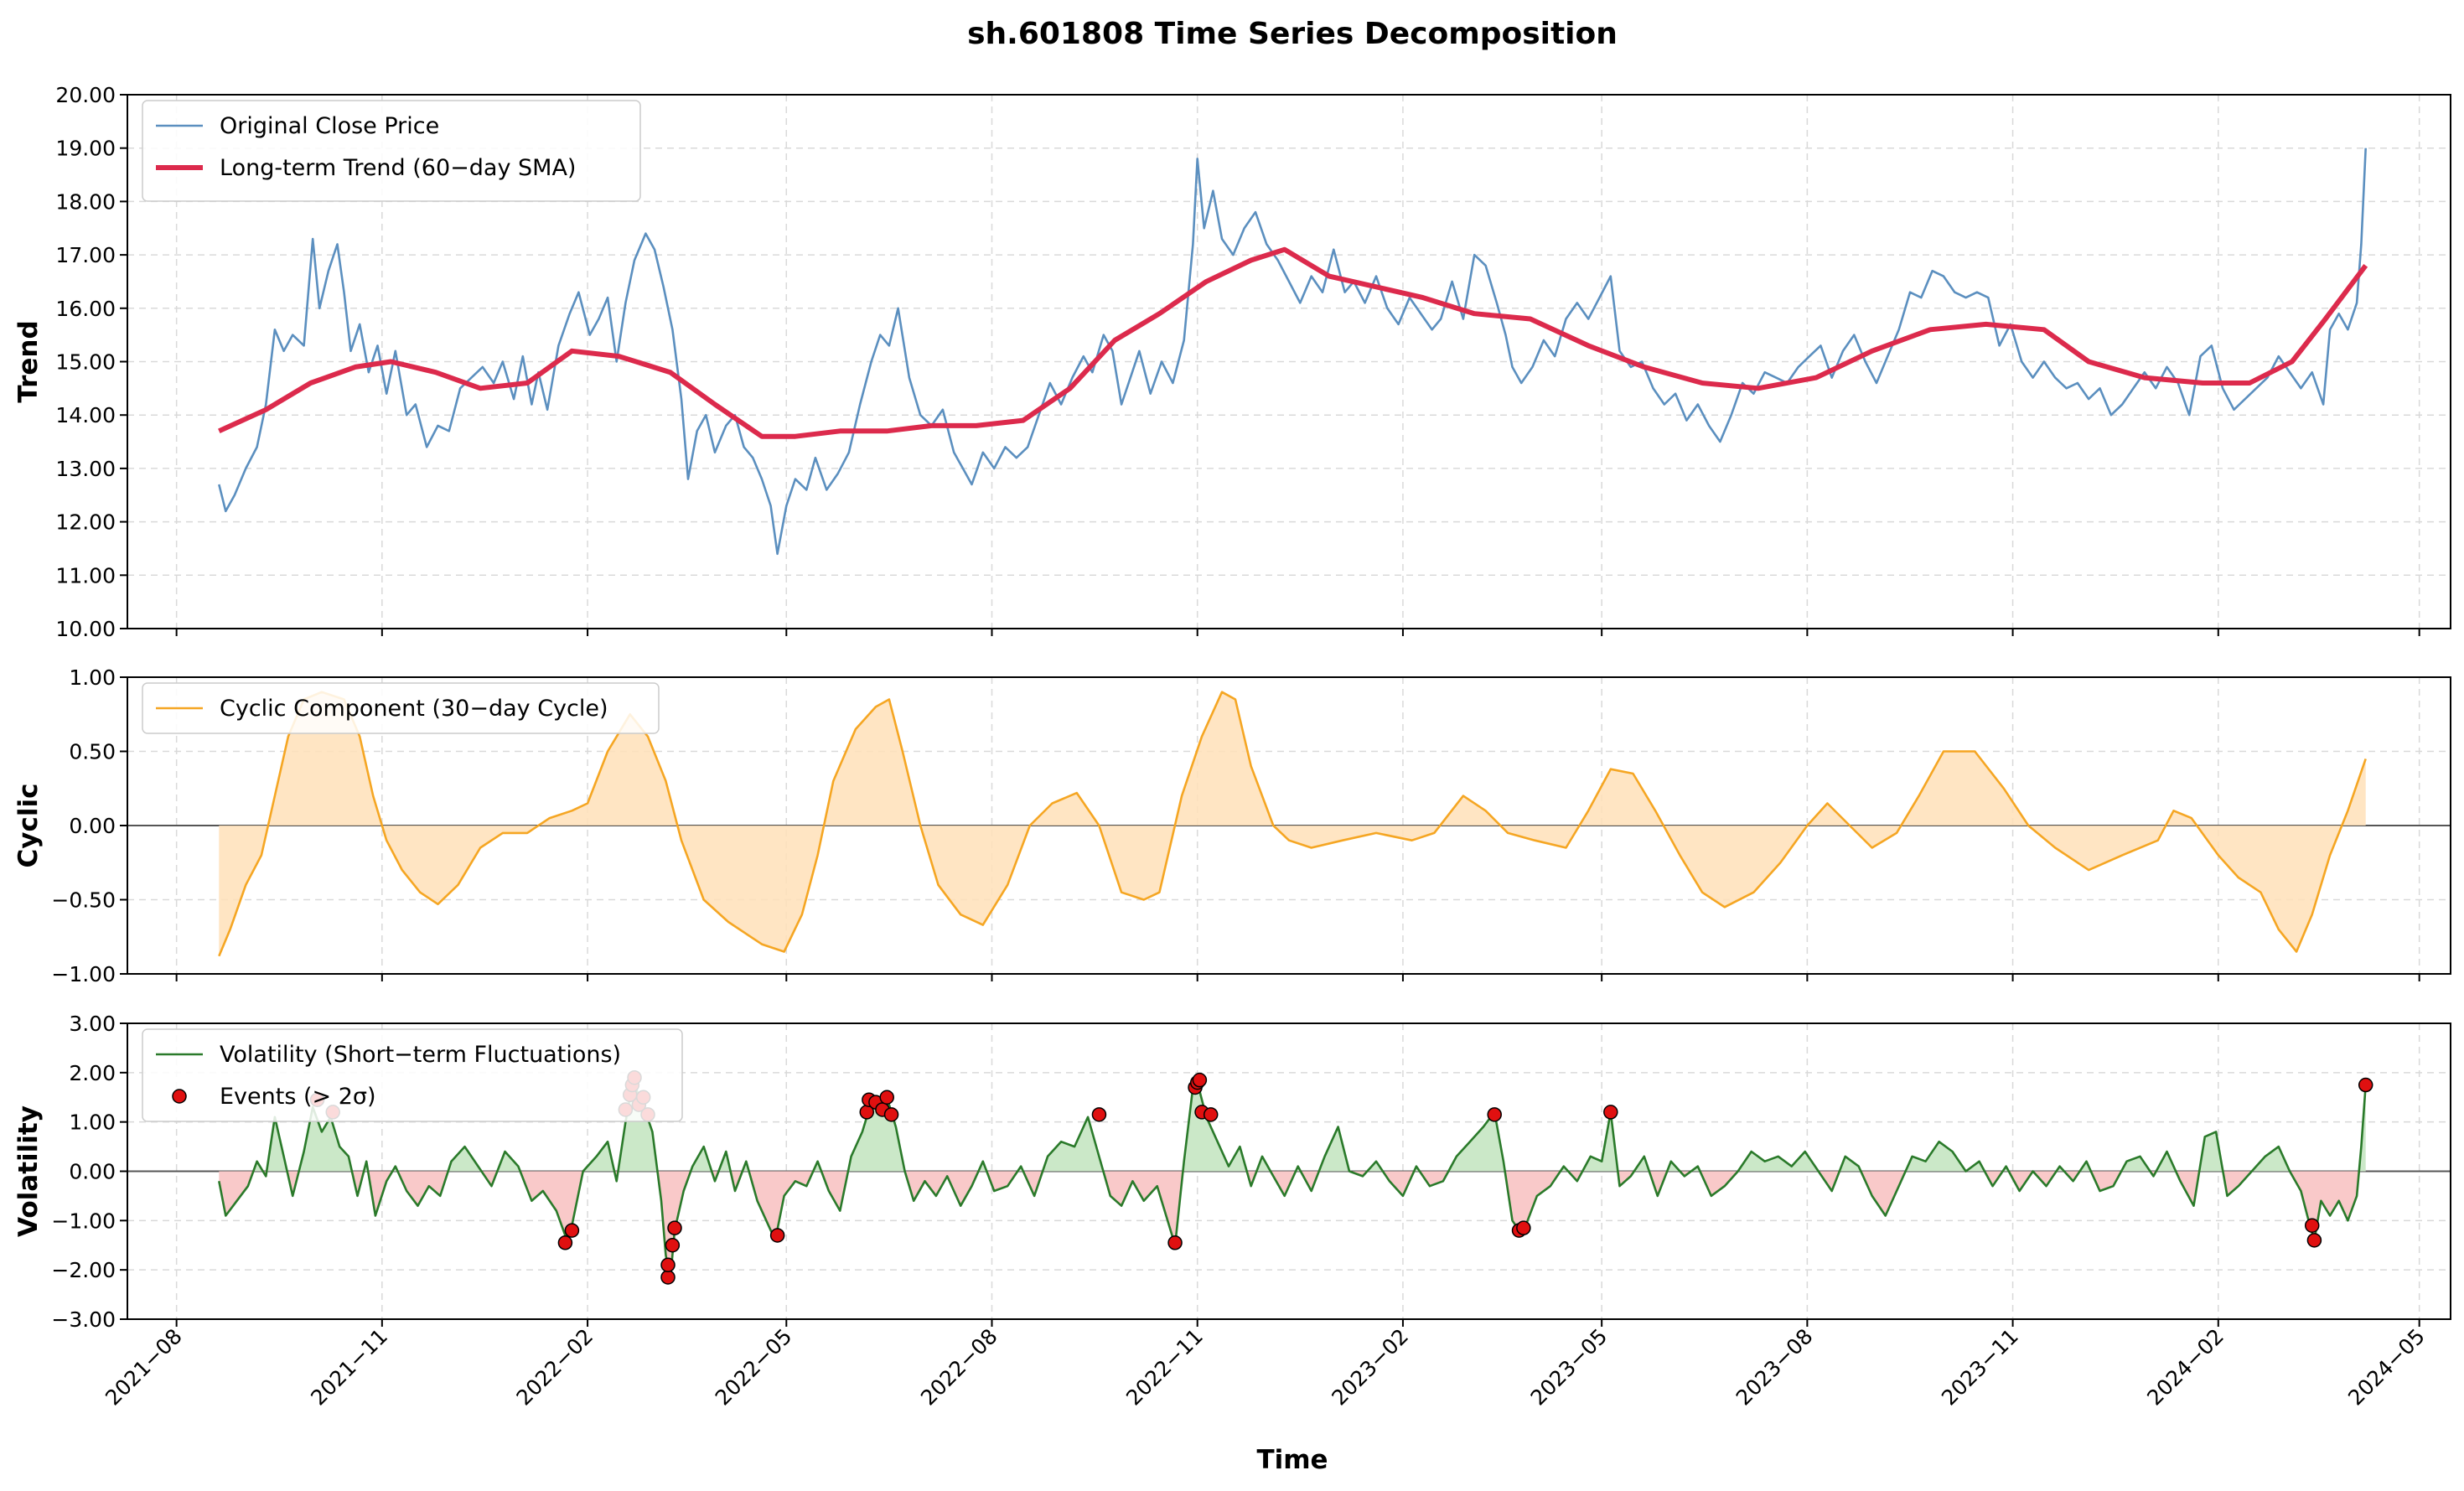  Describe the element at coordinates (83, 1270) in the screenshot. I see `y-tick-label: −2.00` at that location.